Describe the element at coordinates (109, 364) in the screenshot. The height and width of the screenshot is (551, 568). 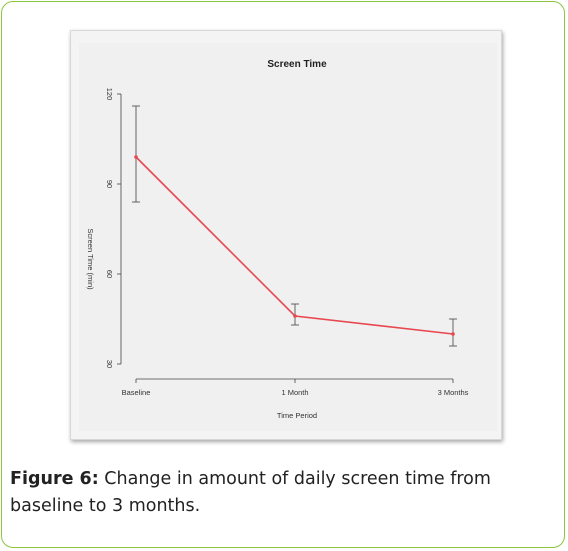
I see `y-tick-label: 30` at that location.